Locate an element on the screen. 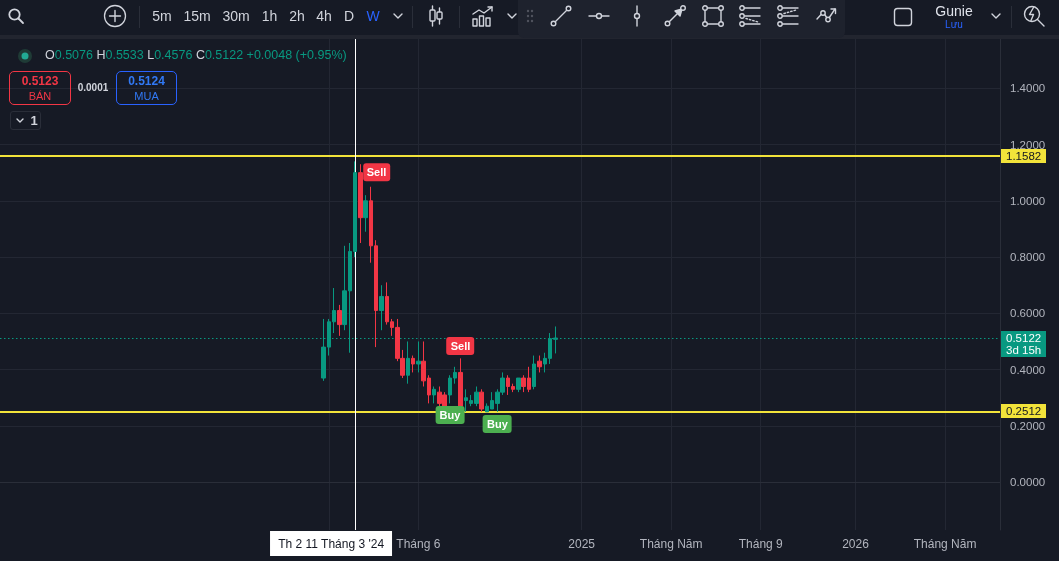  text: 2h is located at coordinates (297, 16).